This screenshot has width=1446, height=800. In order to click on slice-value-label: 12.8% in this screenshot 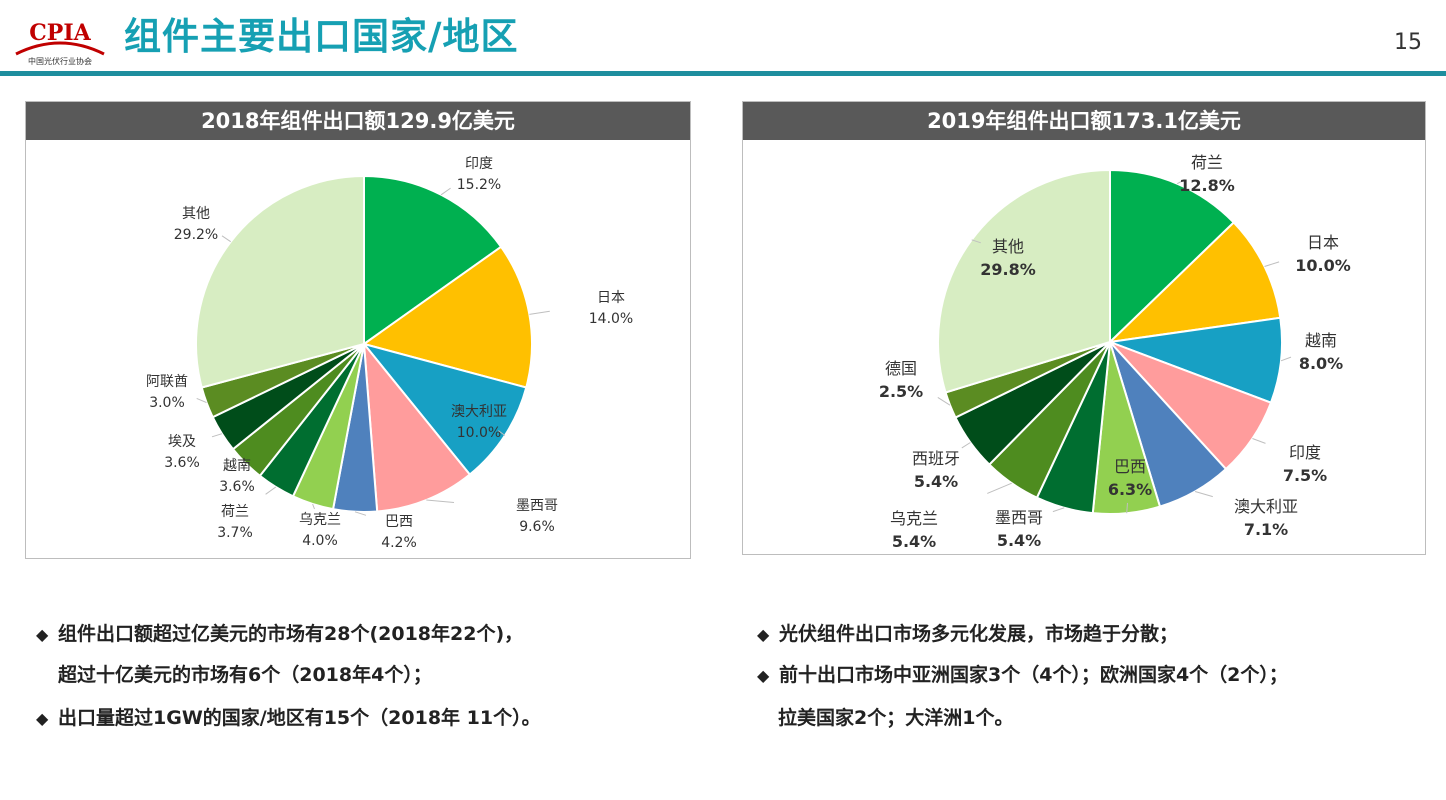, I will do `click(1207, 185)`.